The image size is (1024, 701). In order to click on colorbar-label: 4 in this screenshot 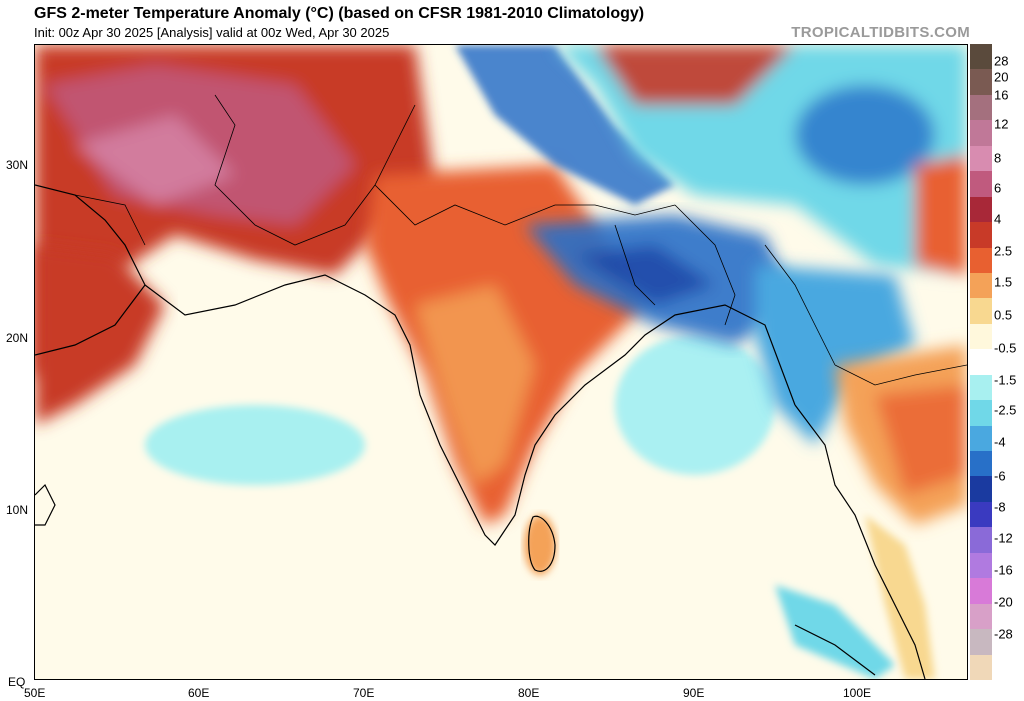, I will do `click(998, 219)`.